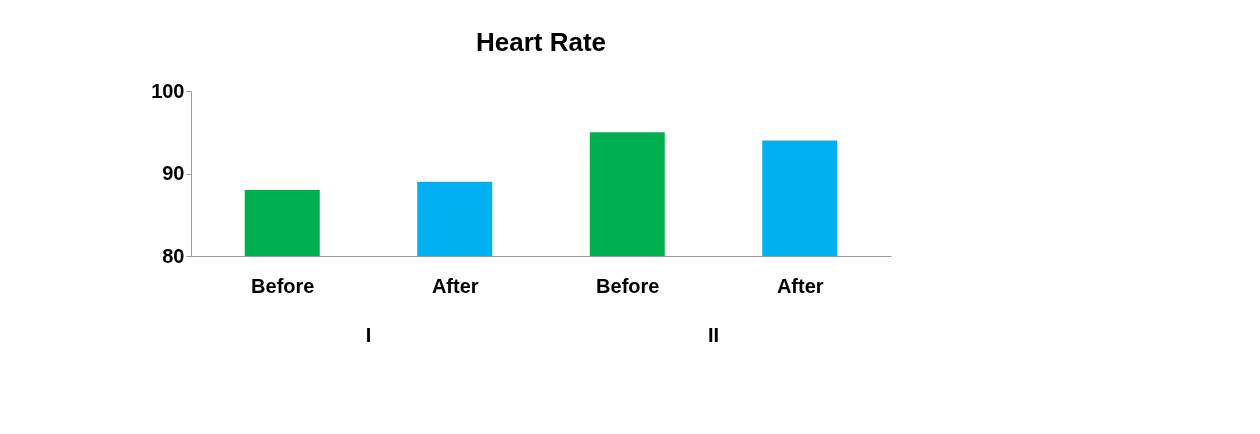 The image size is (1260, 434). I want to click on y-tick-label: 80, so click(173, 255).